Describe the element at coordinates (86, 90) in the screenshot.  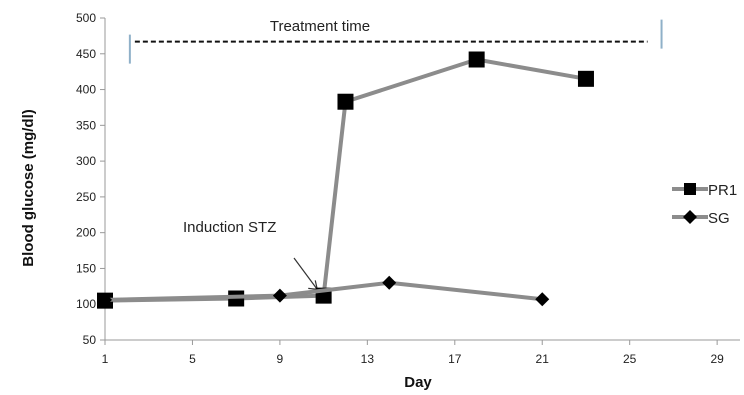
I see `y-tick-label: 400` at that location.